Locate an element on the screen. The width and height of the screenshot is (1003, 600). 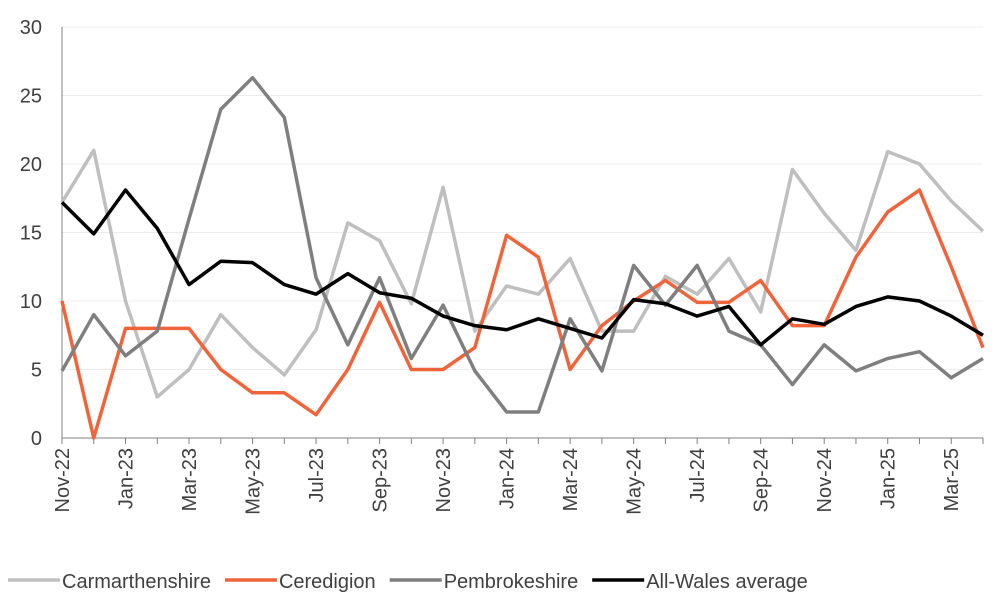
x-tick-label: Sep-23 is located at coordinates (381, 480).